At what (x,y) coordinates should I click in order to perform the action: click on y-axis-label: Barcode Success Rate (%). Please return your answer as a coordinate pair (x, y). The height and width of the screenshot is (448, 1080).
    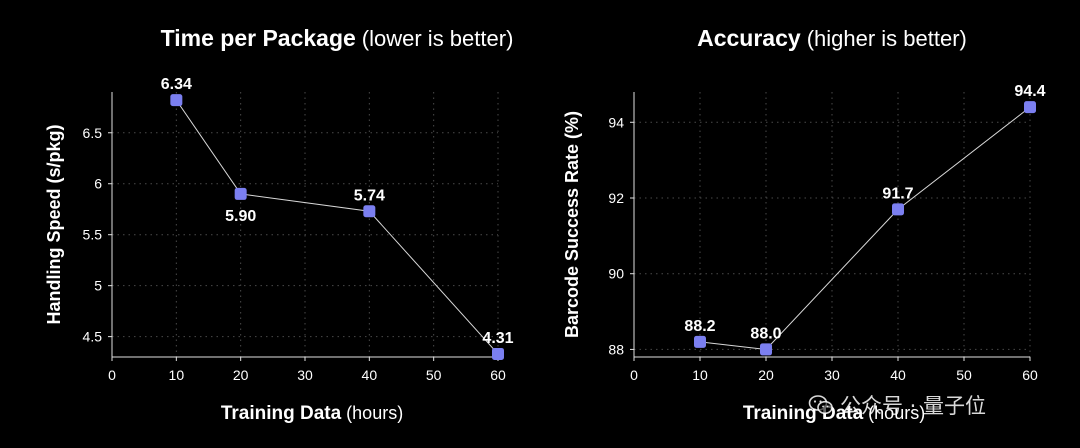
    Looking at the image, I should click on (572, 224).